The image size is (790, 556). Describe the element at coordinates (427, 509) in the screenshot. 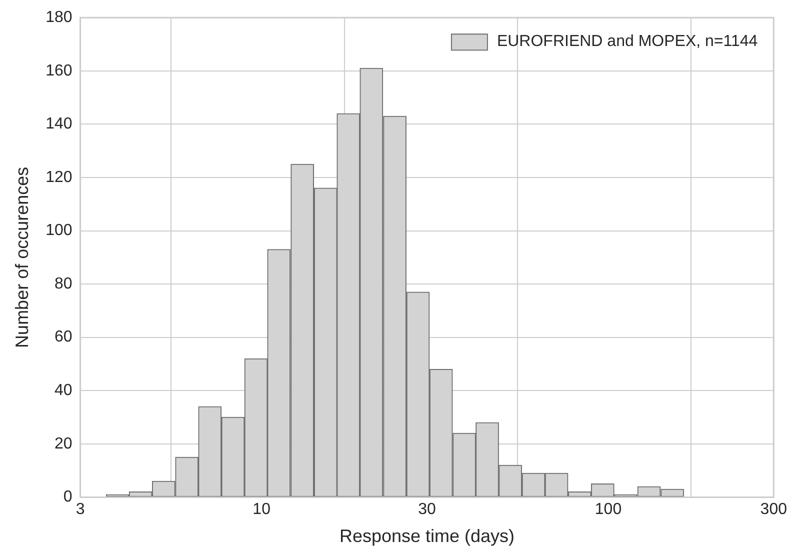

I see `x-tick-label: 30` at that location.